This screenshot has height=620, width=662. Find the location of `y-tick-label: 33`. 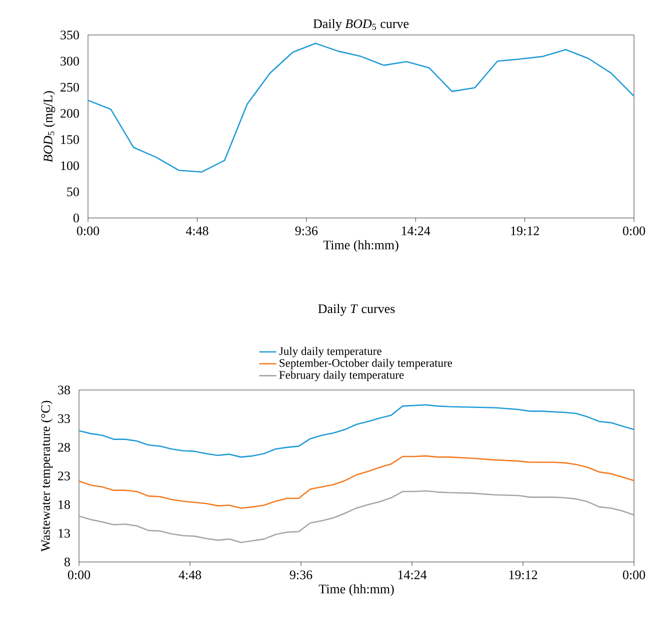

y-tick-label: 33 is located at coordinates (64, 419).